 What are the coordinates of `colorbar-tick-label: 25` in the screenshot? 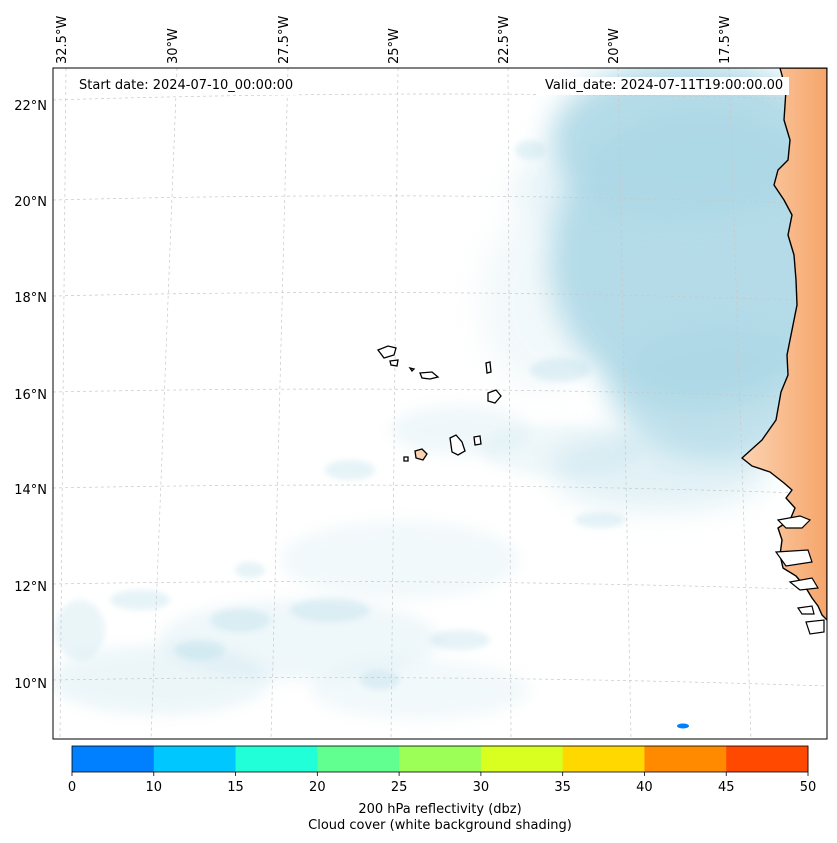 It's located at (399, 787).